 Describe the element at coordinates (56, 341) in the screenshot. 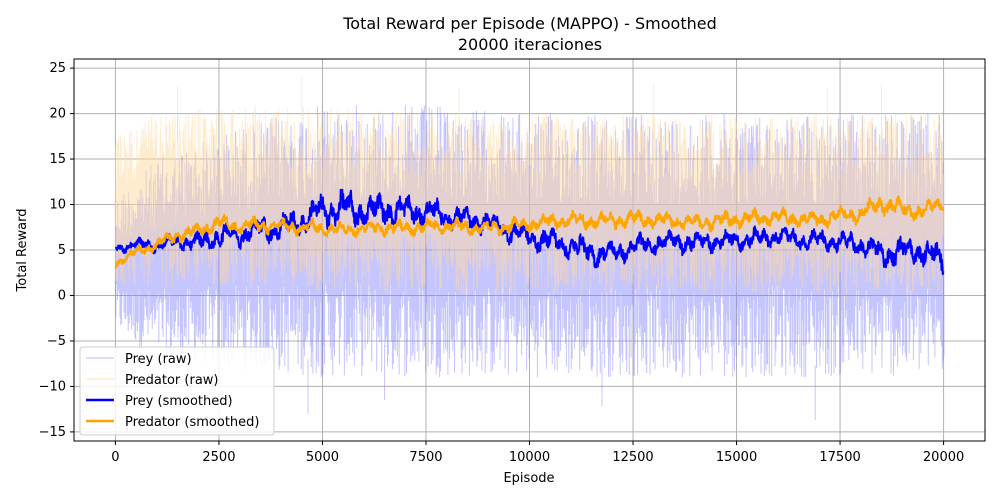

I see `y-tick-label: −5` at that location.